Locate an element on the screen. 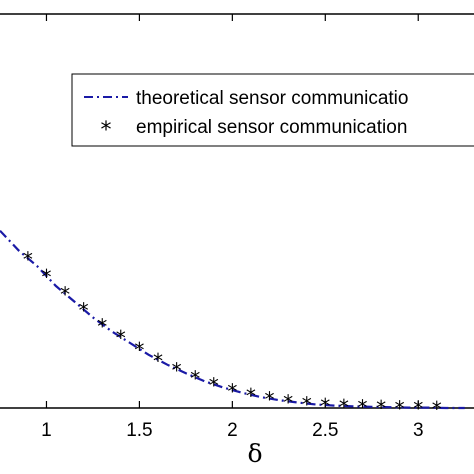 Image resolution: width=474 pixels, height=474 pixels. legend-box is located at coordinates (272, 110).